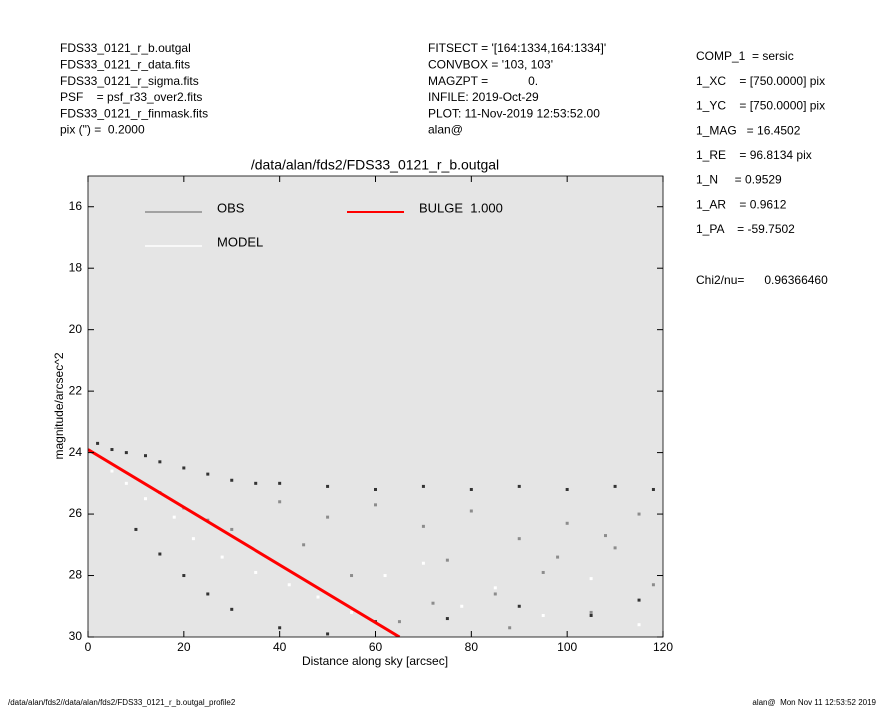 The height and width of the screenshot is (708, 885). What do you see at coordinates (760, 106) in the screenshot?
I see `parameter-line: 1_YC = [750.0000] pix` at bounding box center [760, 106].